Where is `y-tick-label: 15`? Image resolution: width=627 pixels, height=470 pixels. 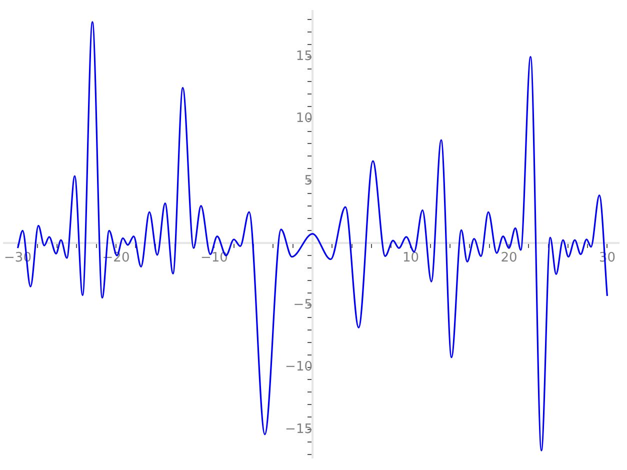
y-tick-label: 15 is located at coordinates (304, 56).